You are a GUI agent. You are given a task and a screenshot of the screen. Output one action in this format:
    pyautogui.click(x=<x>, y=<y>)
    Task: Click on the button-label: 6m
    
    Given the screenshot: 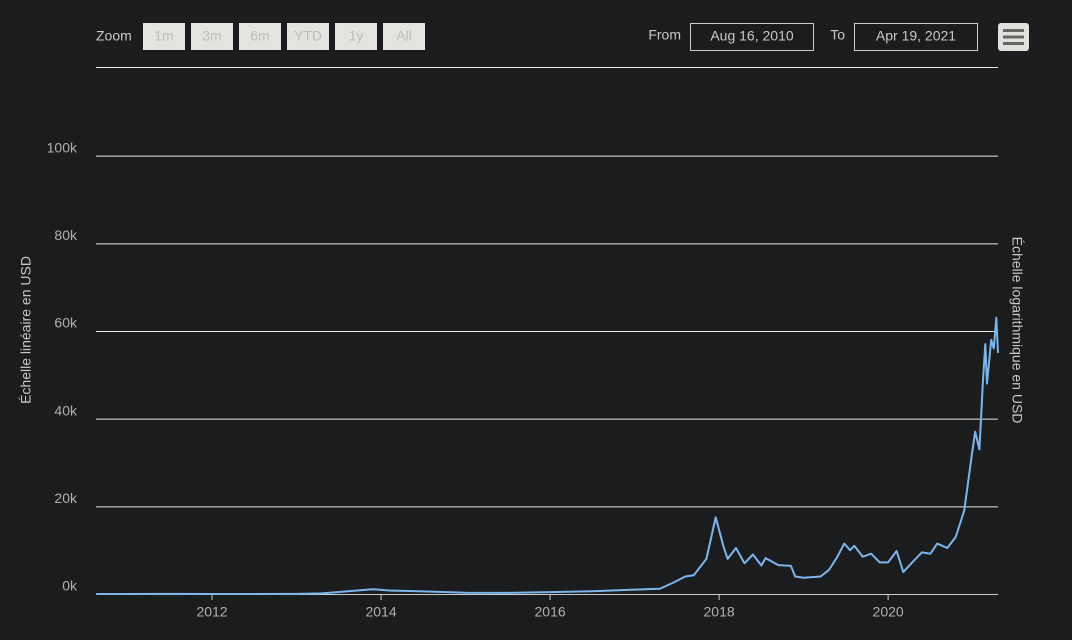 What is the action you would take?
    pyautogui.click(x=259, y=36)
    